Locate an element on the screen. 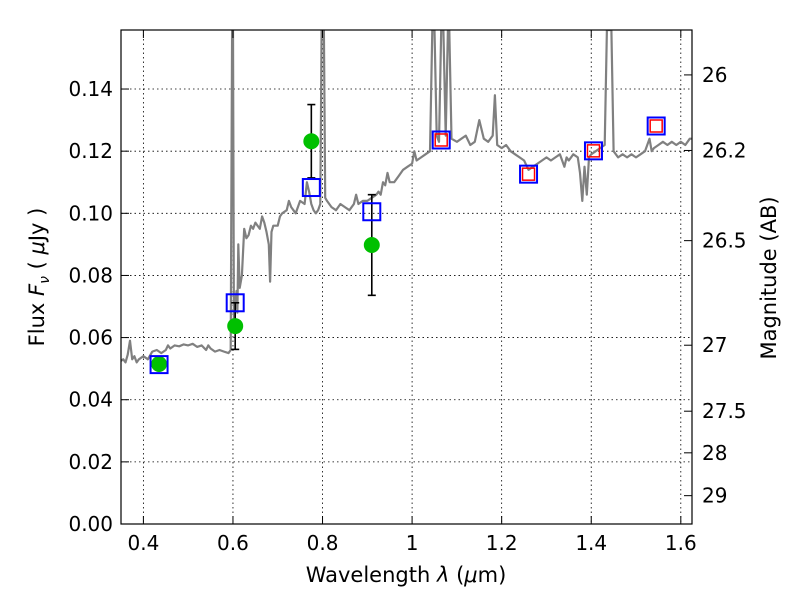  y2-tick-label: 26 is located at coordinates (714, 75).